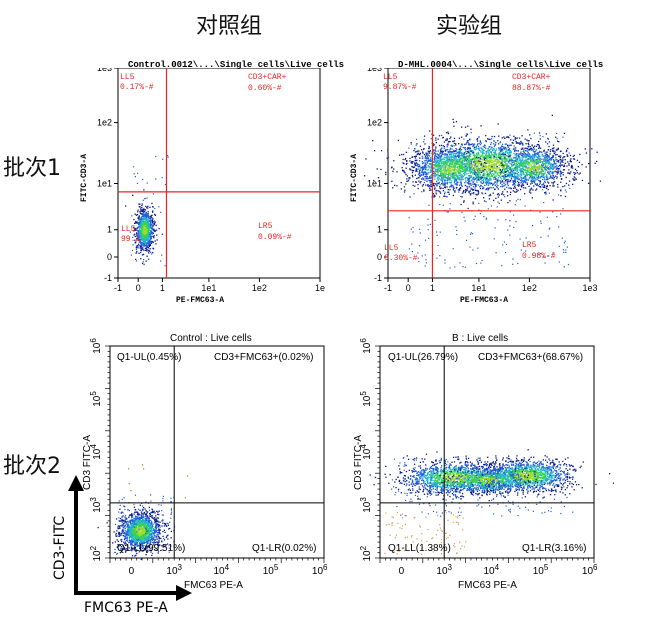 This screenshot has height=631, width=664. Describe the element at coordinates (374, 123) in the screenshot. I see `panel2-ytick-label: 1e2` at that location.